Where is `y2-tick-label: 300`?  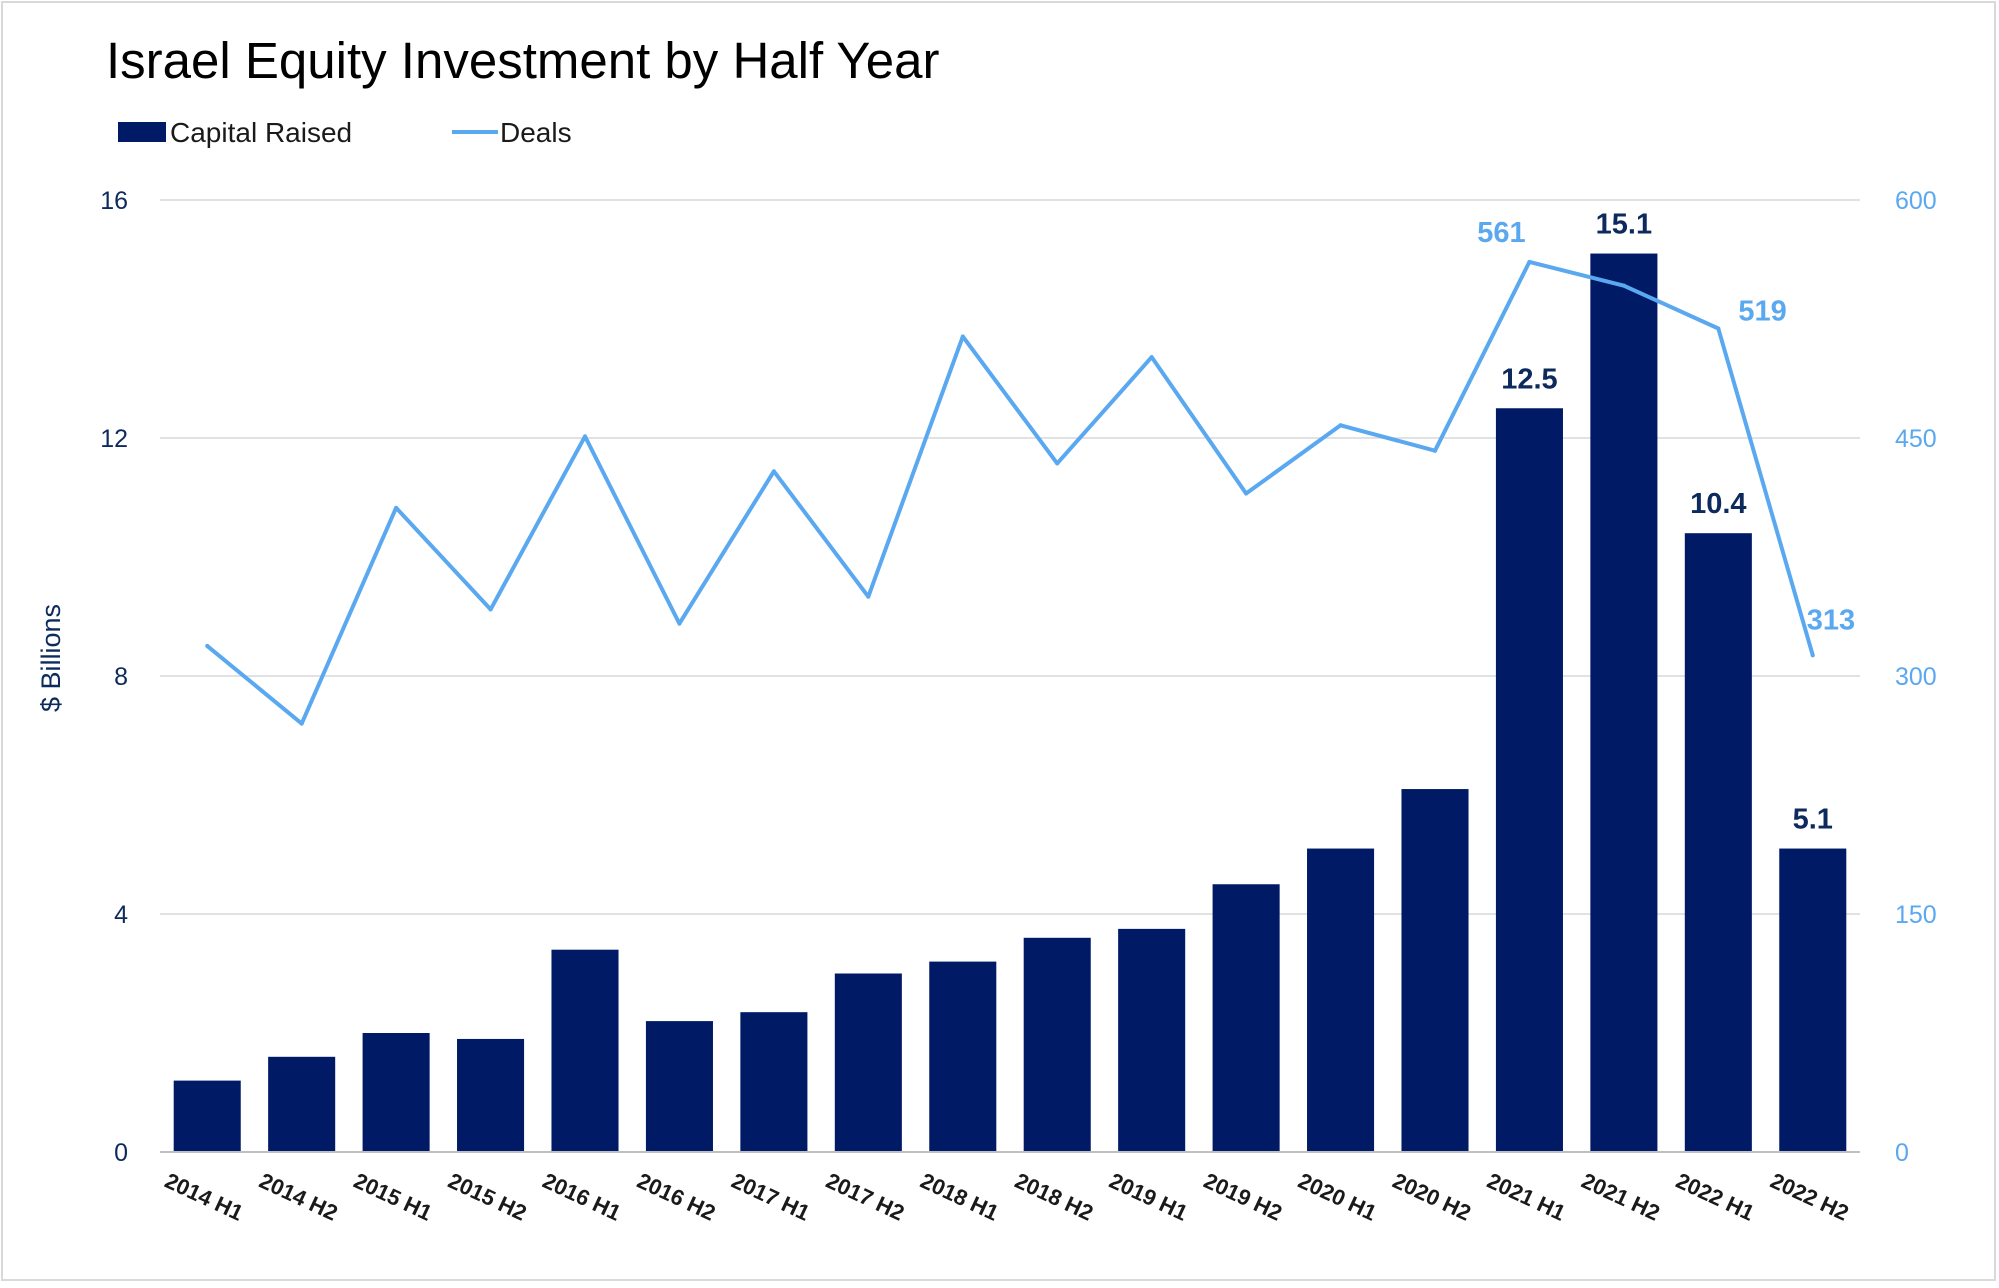 y2-tick-label: 300 is located at coordinates (1916, 677).